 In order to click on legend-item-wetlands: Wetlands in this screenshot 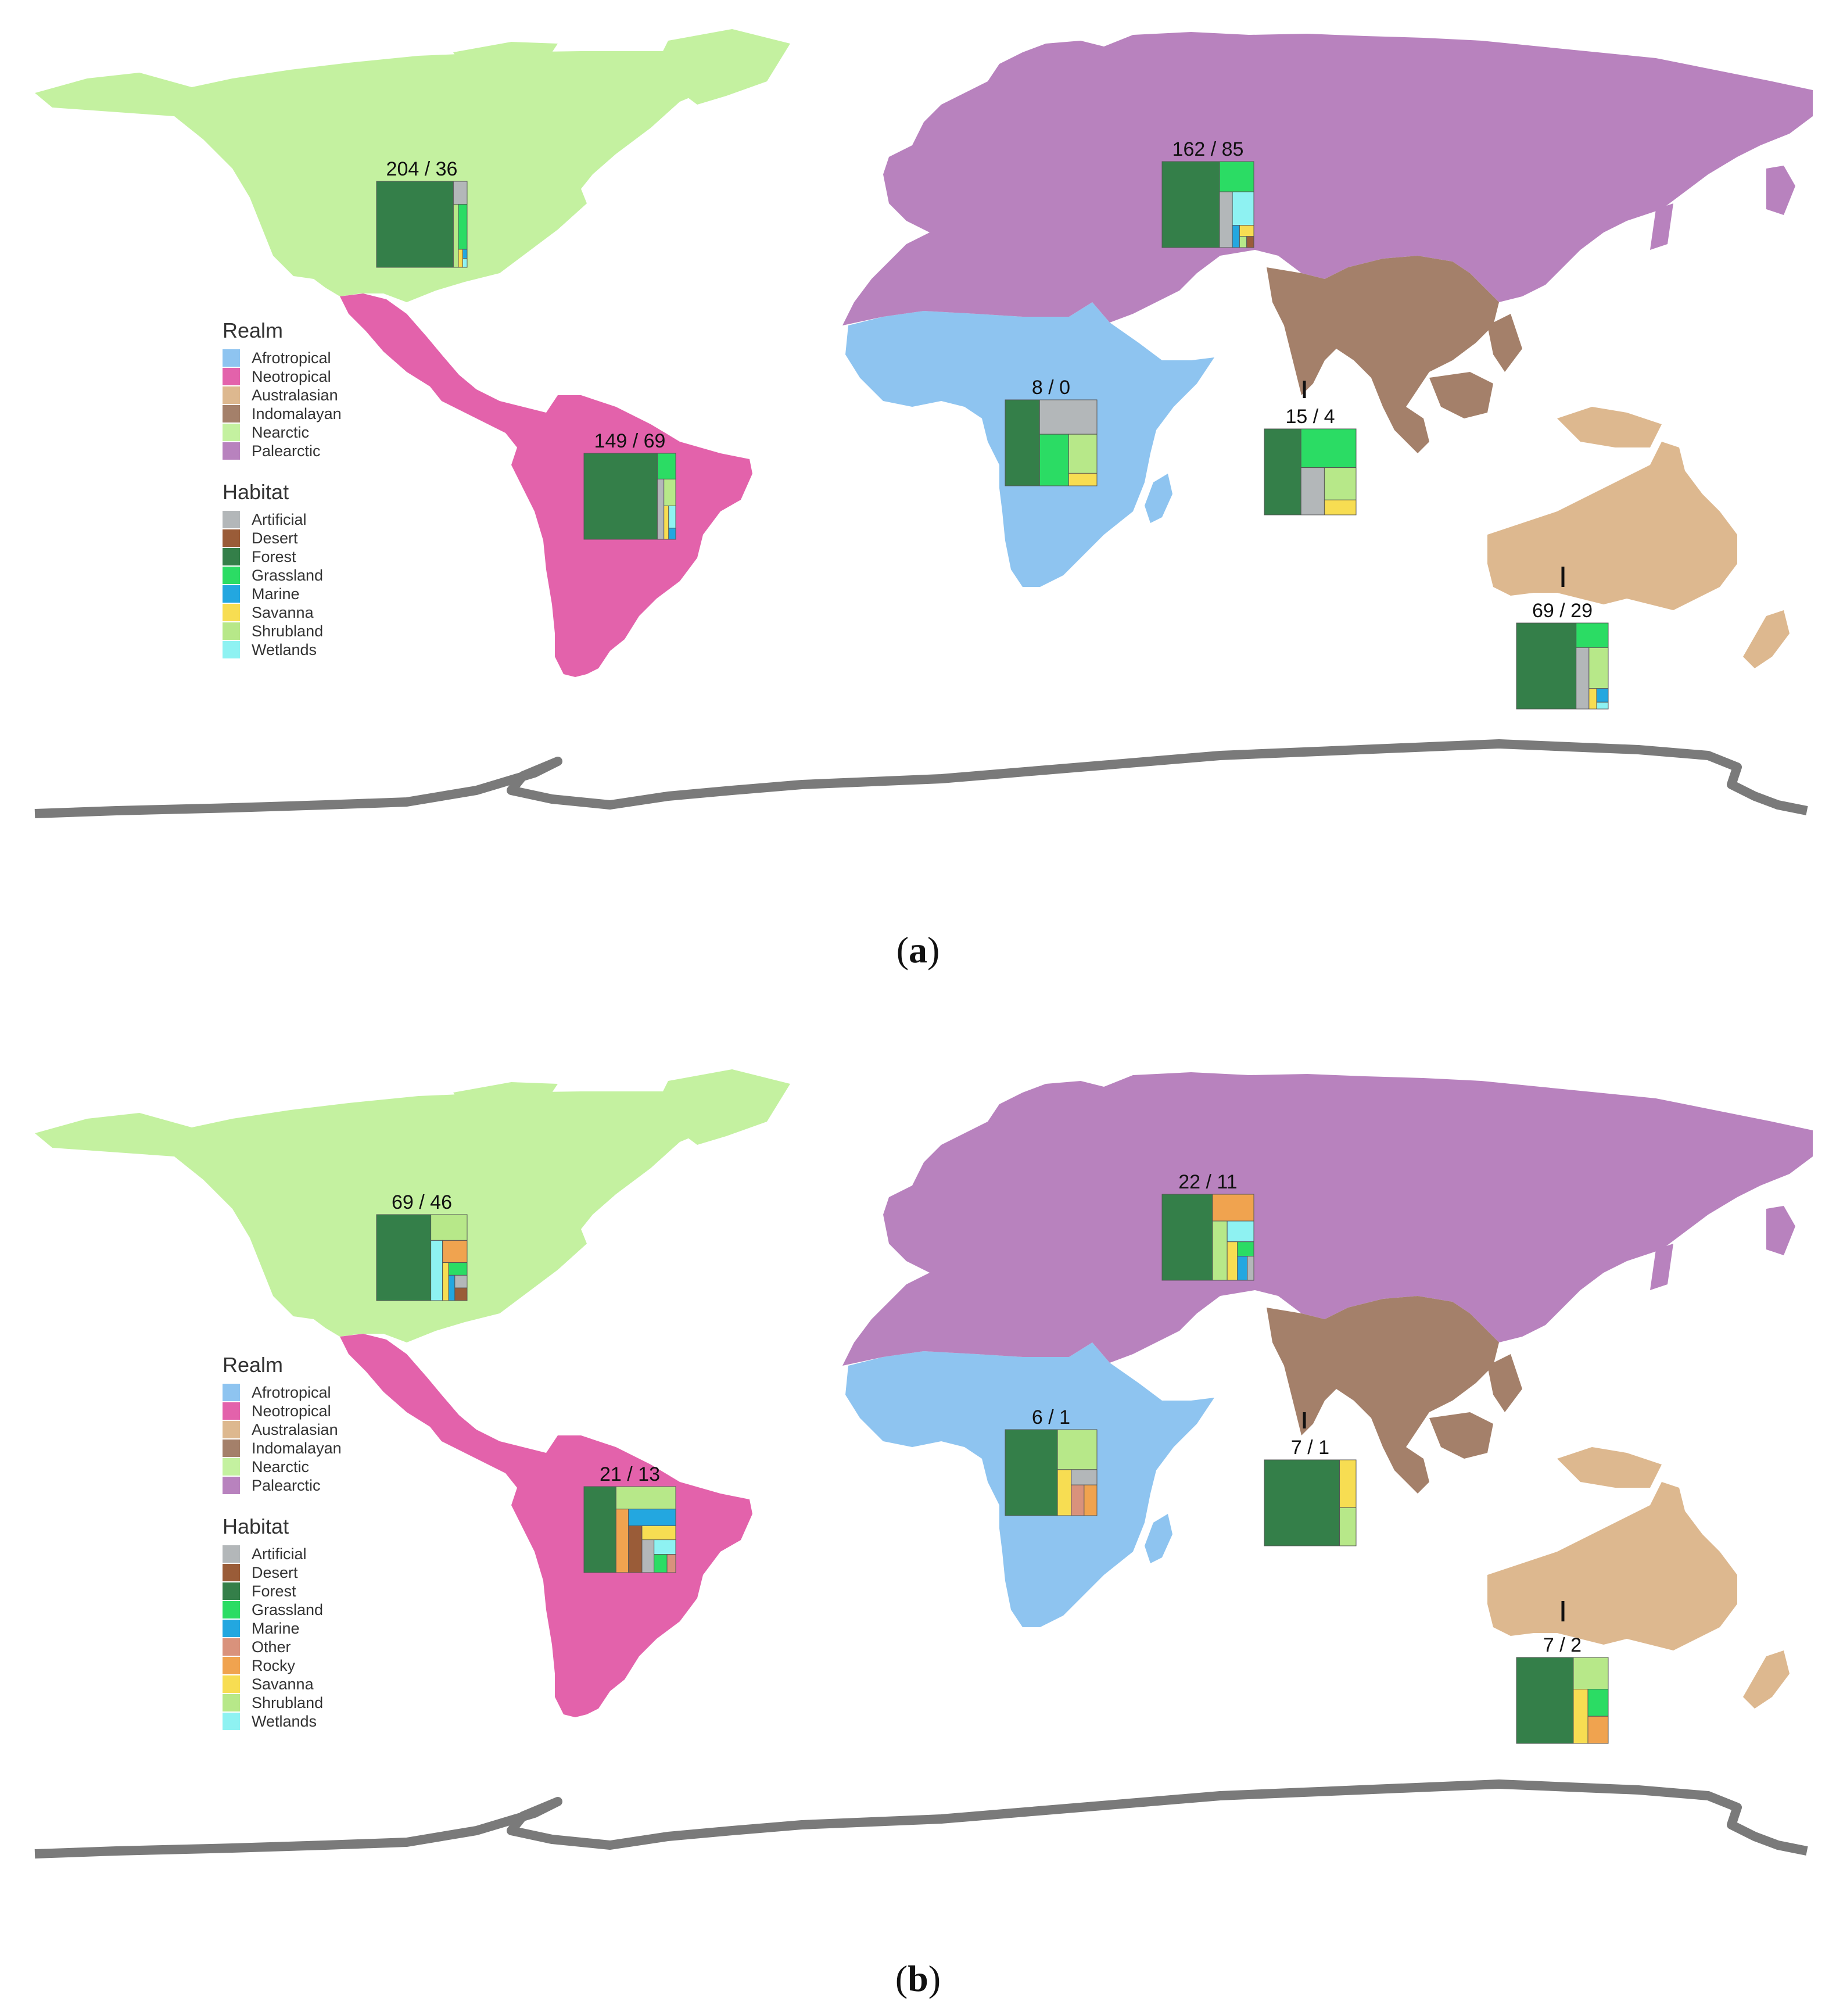, I will do `click(282, 649)`.